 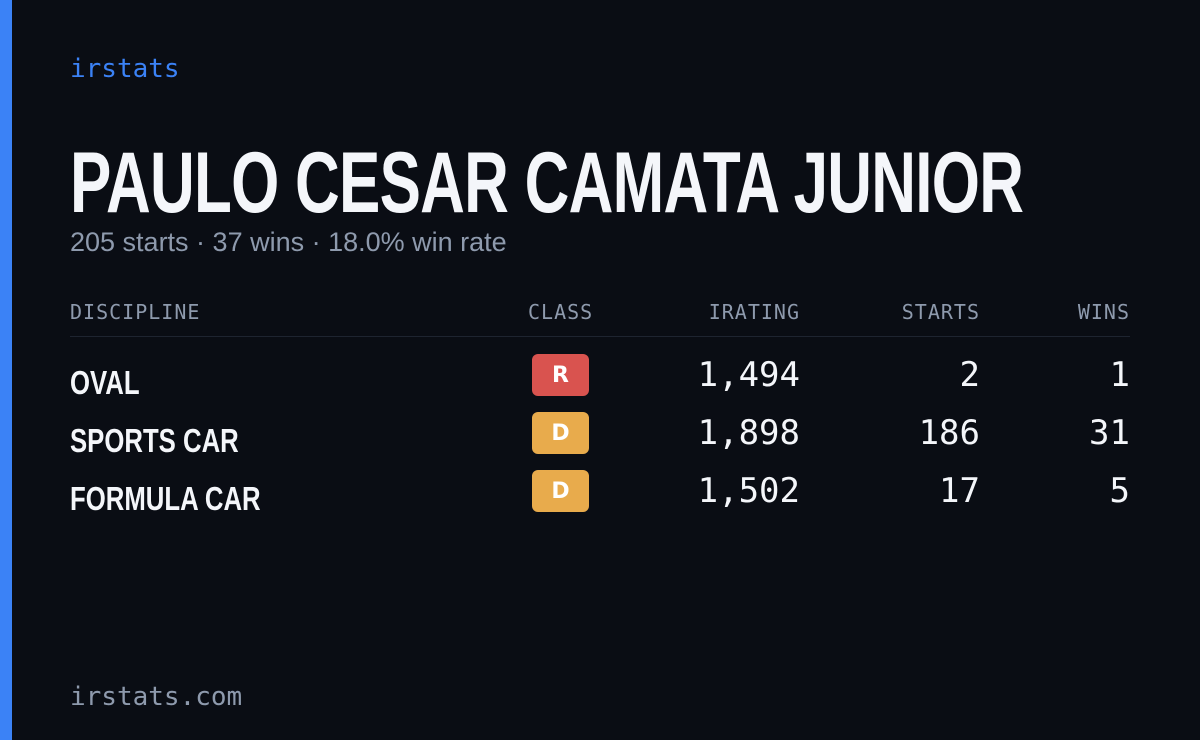 What do you see at coordinates (125, 69) in the screenshot?
I see `brand: irstats` at bounding box center [125, 69].